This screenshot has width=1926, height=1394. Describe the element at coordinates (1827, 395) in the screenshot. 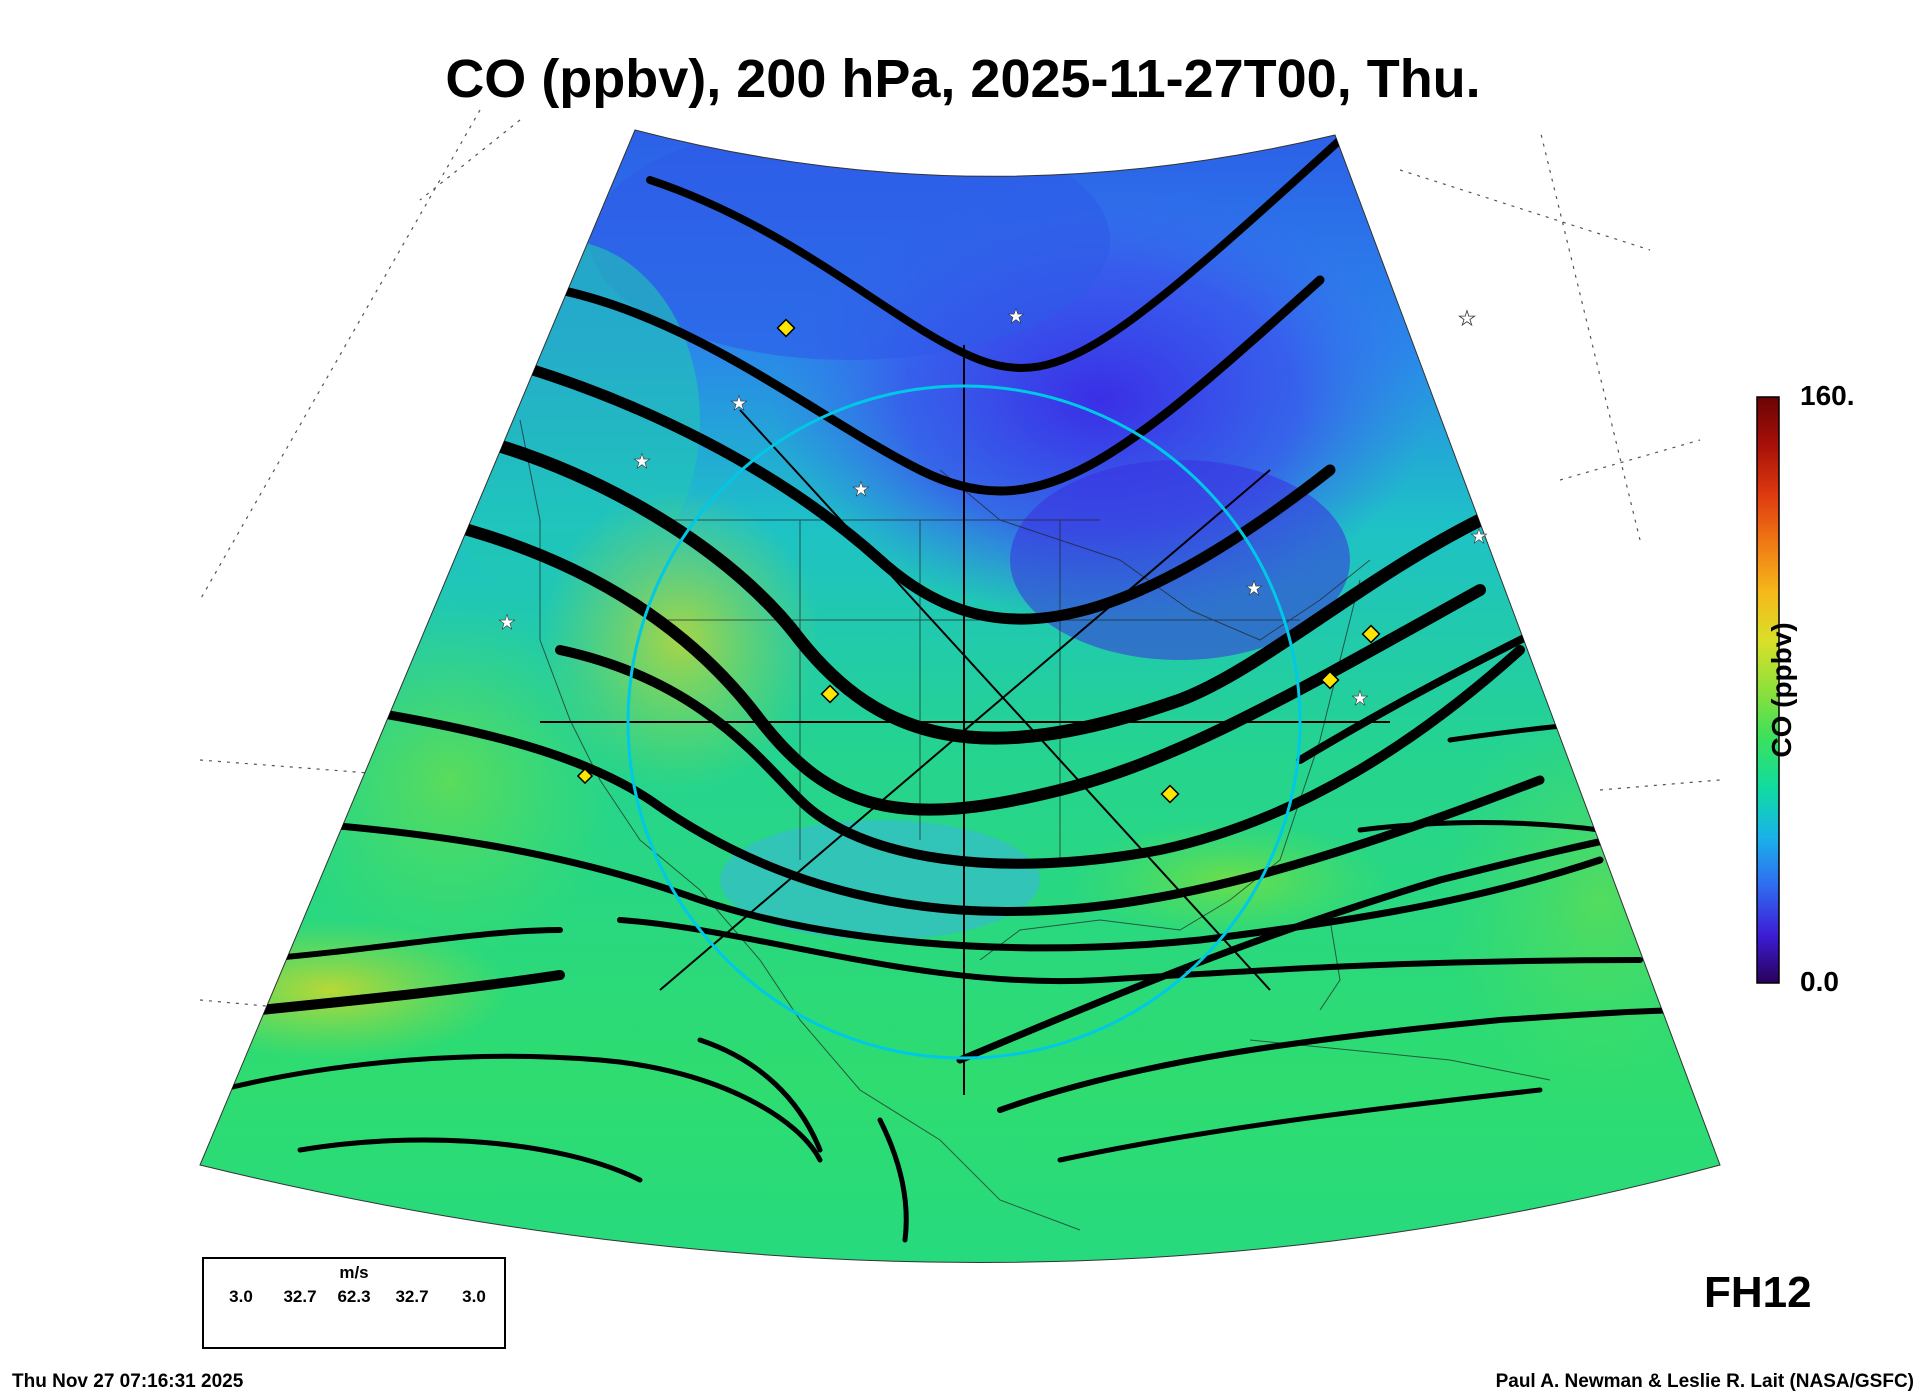

I see `colorbar-max-label: 160.` at that location.